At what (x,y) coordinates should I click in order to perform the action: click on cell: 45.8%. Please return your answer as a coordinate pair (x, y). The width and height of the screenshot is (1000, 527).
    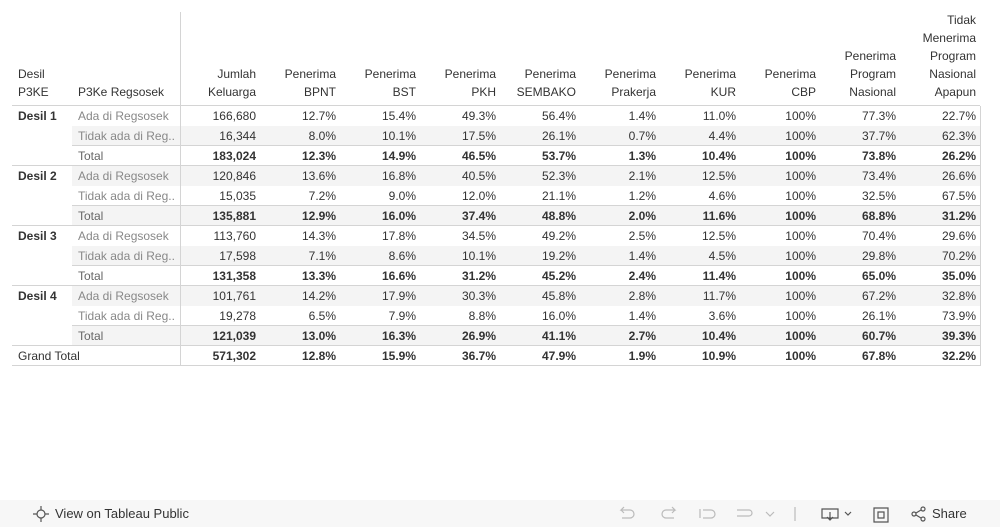
    Looking at the image, I should click on (558, 296).